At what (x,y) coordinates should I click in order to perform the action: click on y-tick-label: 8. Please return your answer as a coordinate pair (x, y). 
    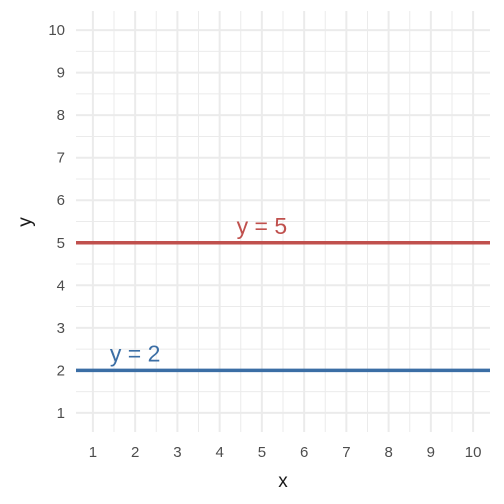
    Looking at the image, I should click on (61, 115).